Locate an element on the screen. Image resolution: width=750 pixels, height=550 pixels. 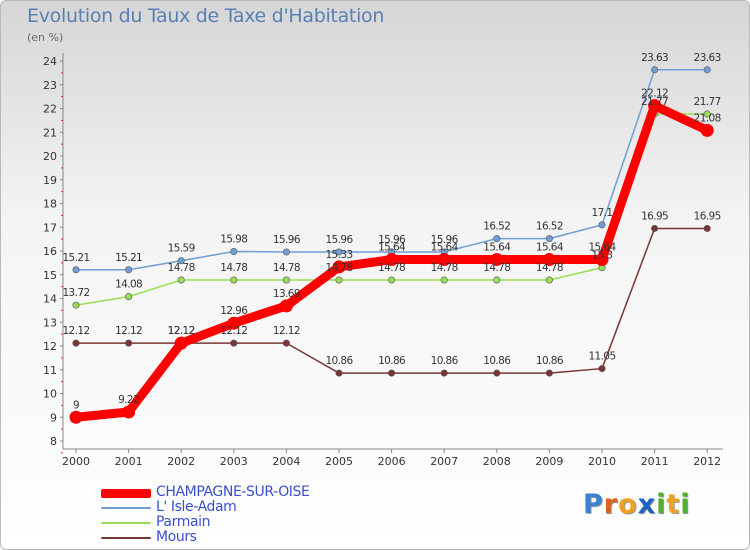
y-tick-label: 9 is located at coordinates (53, 417).